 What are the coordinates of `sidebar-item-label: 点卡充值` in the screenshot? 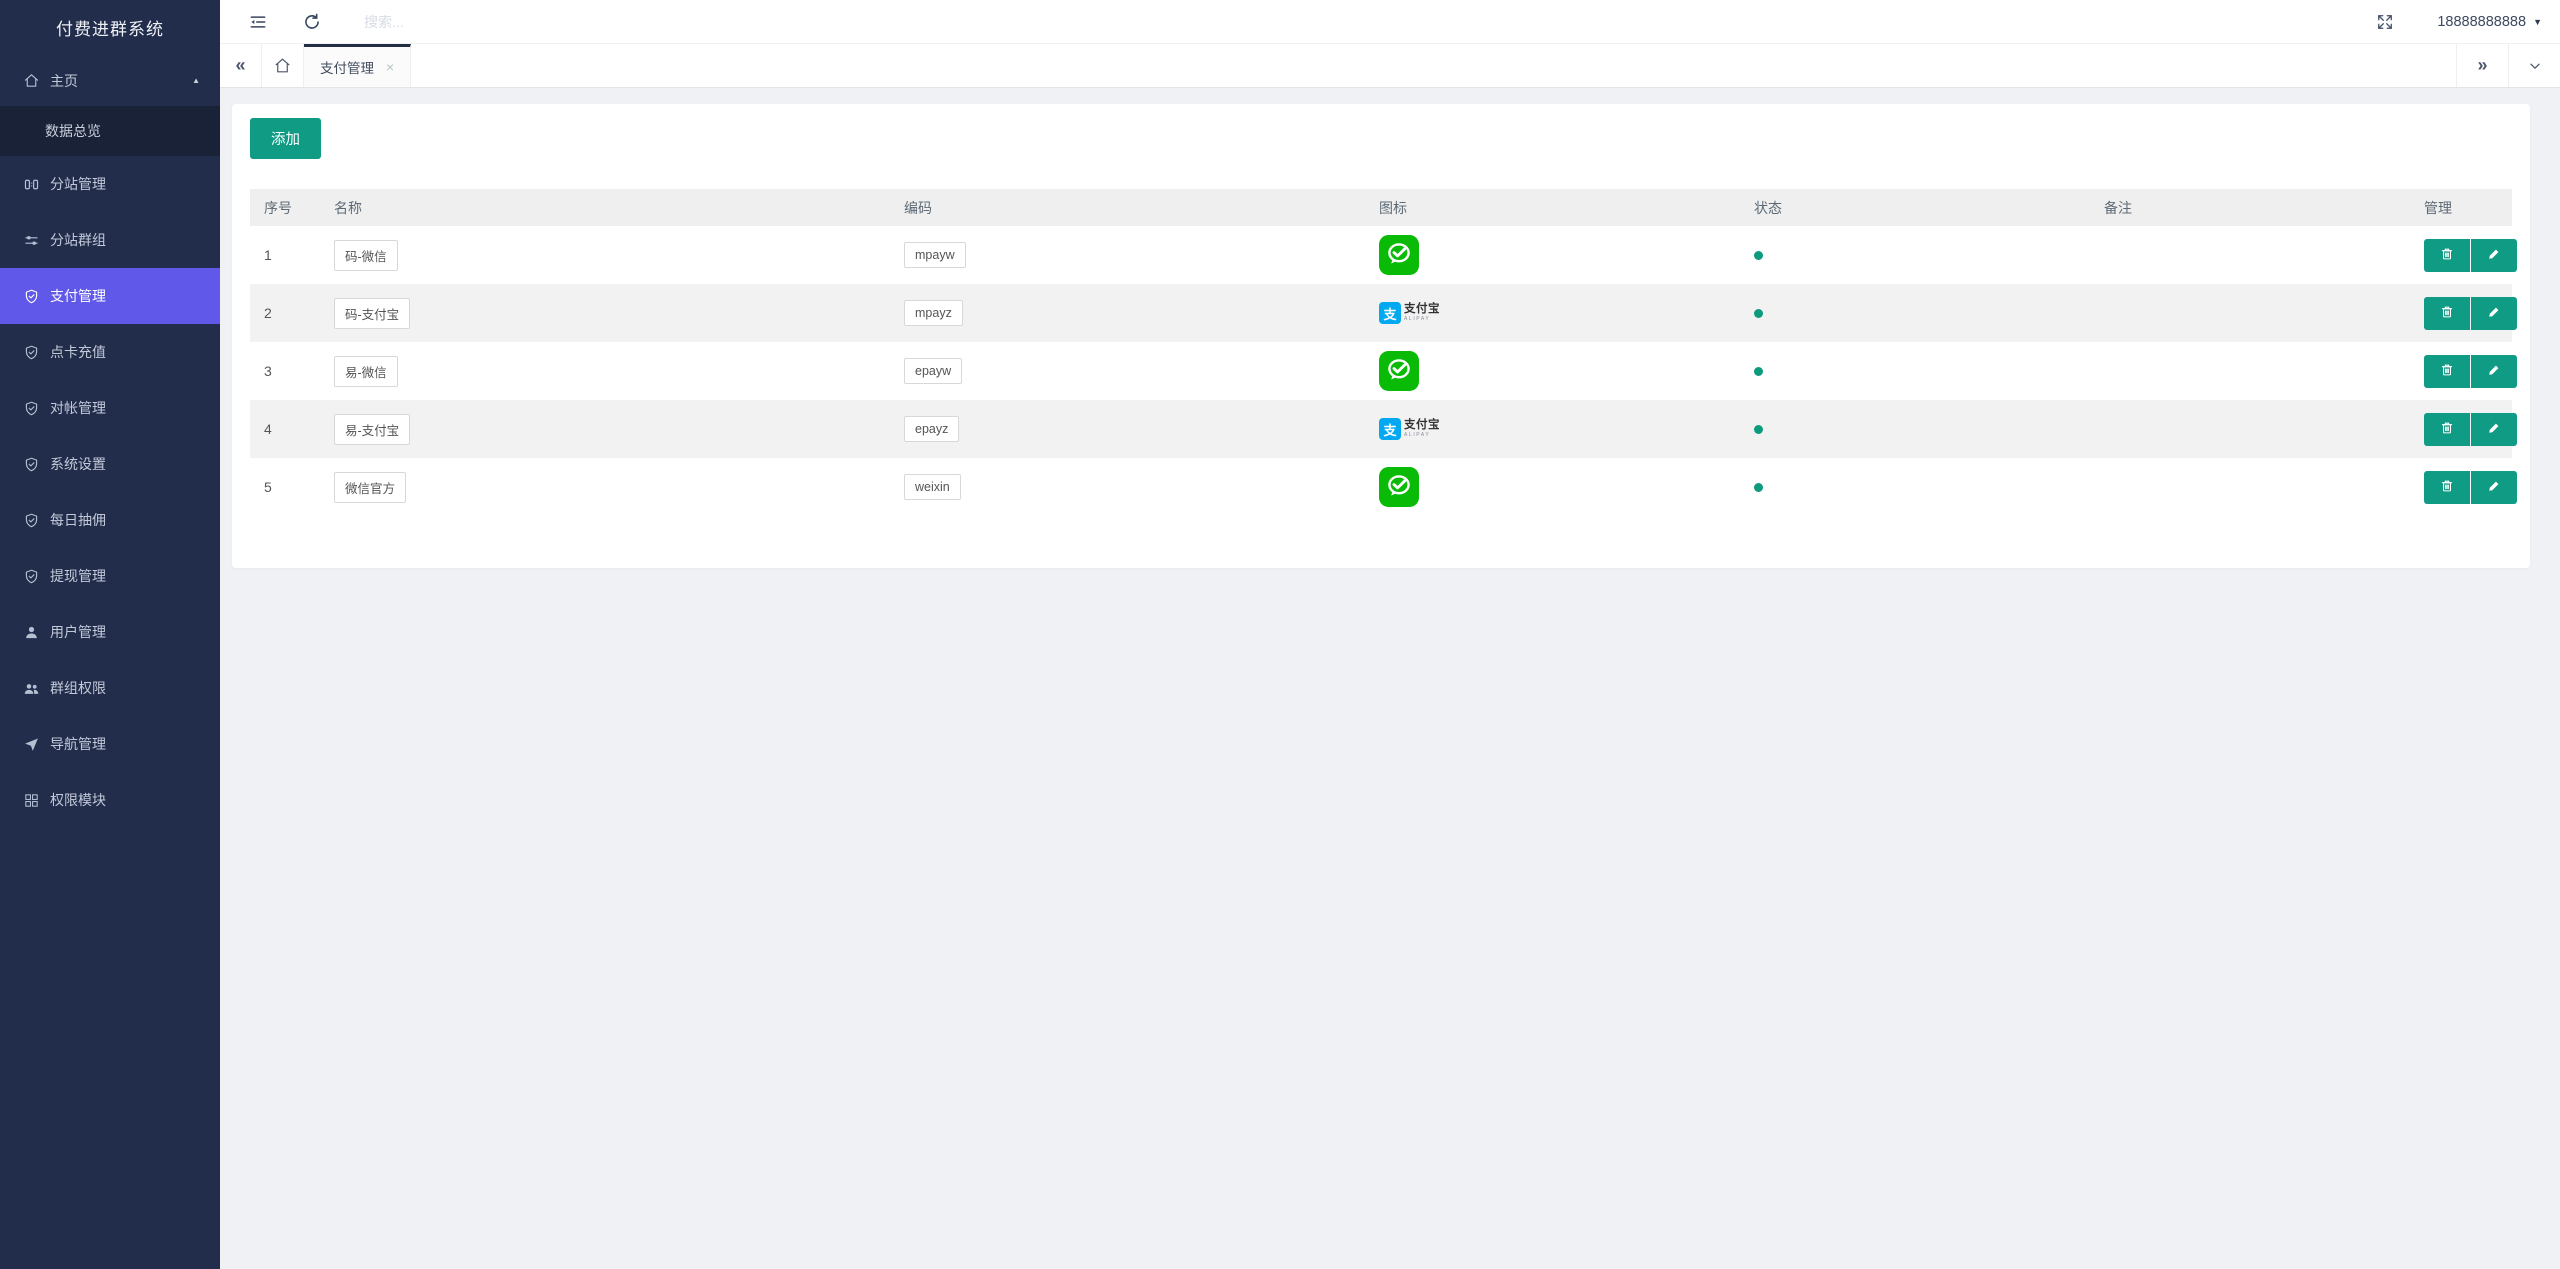 It's located at (78, 352).